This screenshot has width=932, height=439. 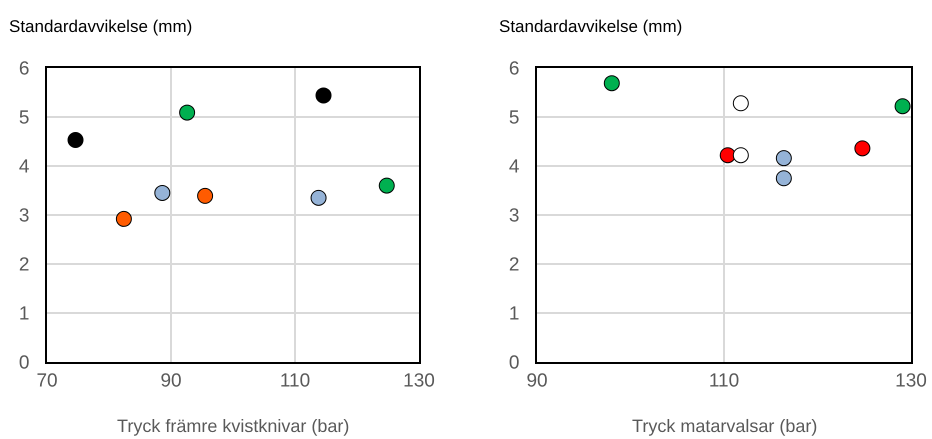 I want to click on x-axis-title: Tryck främre kvistknivar (bar), so click(x=233, y=426).